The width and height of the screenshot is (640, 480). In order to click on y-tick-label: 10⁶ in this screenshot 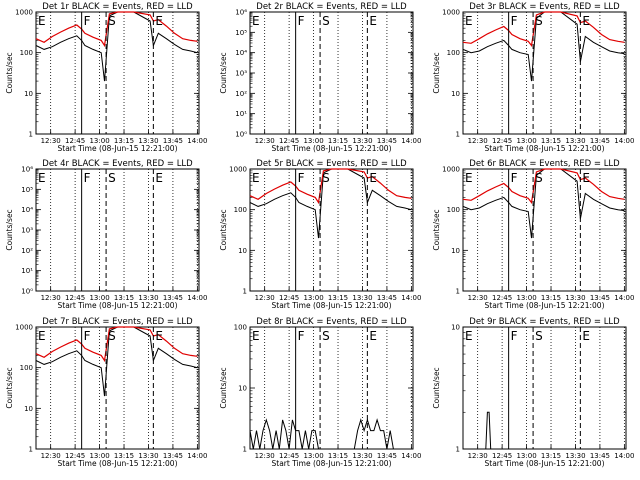, I will do `click(241, 13)`.